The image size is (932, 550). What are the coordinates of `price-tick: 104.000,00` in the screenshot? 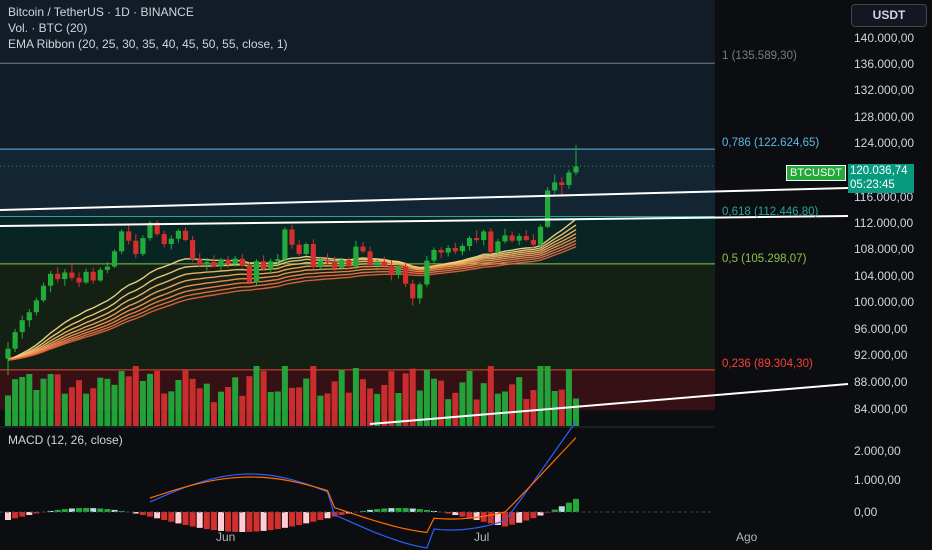 It's located at (884, 276).